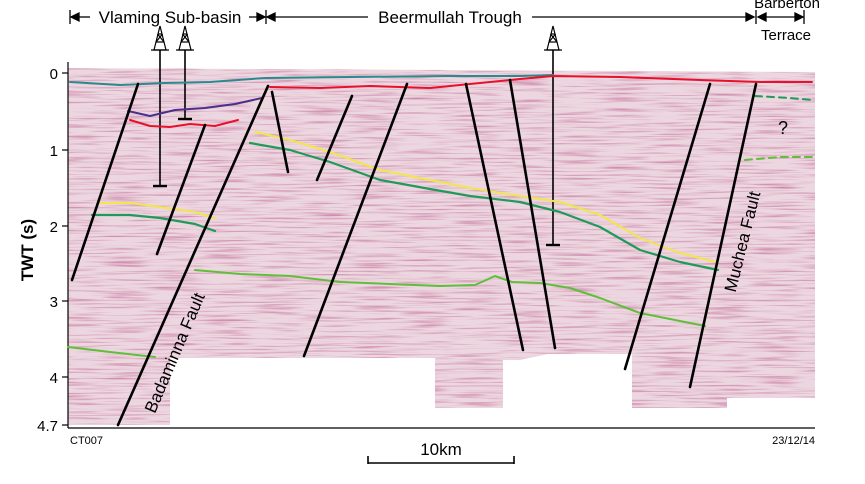 This screenshot has height=484, width=865. What do you see at coordinates (47, 426) in the screenshot?
I see `y-tick-label: 4.7` at bounding box center [47, 426].